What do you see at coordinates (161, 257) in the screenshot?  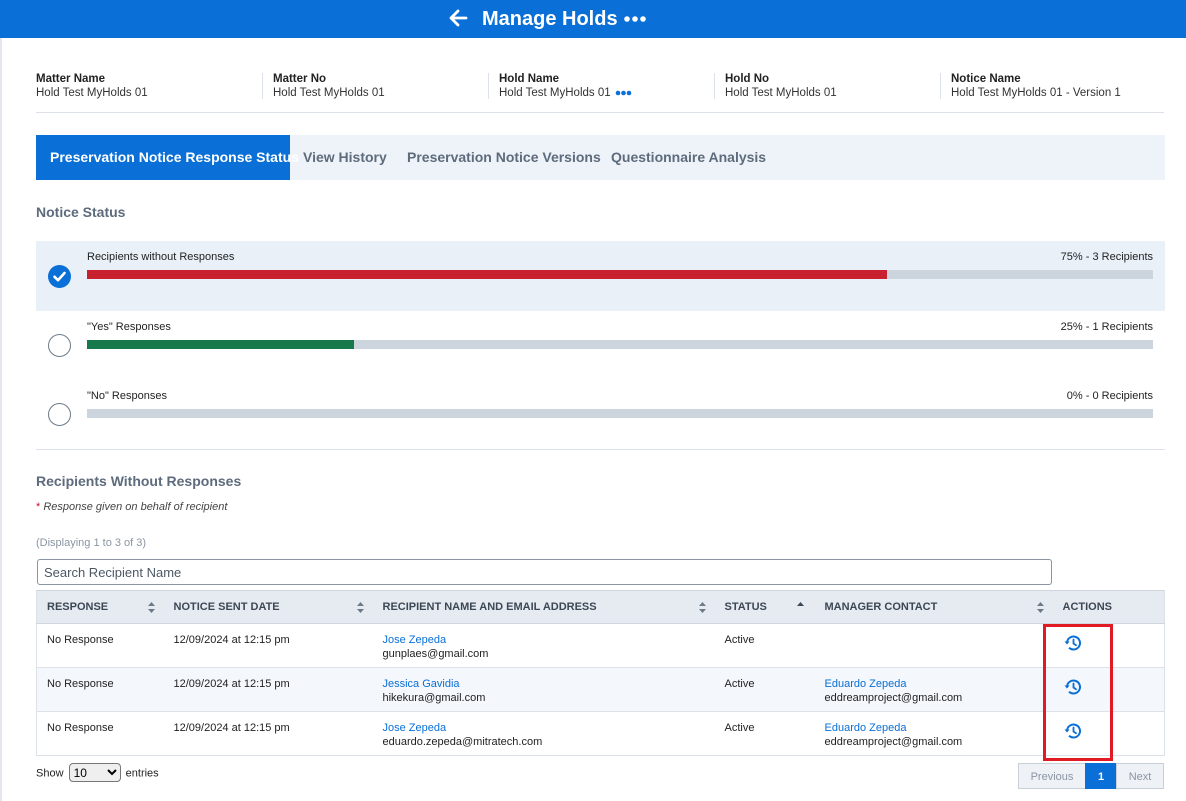 I see `status-label: Recipients without Responses` at bounding box center [161, 257].